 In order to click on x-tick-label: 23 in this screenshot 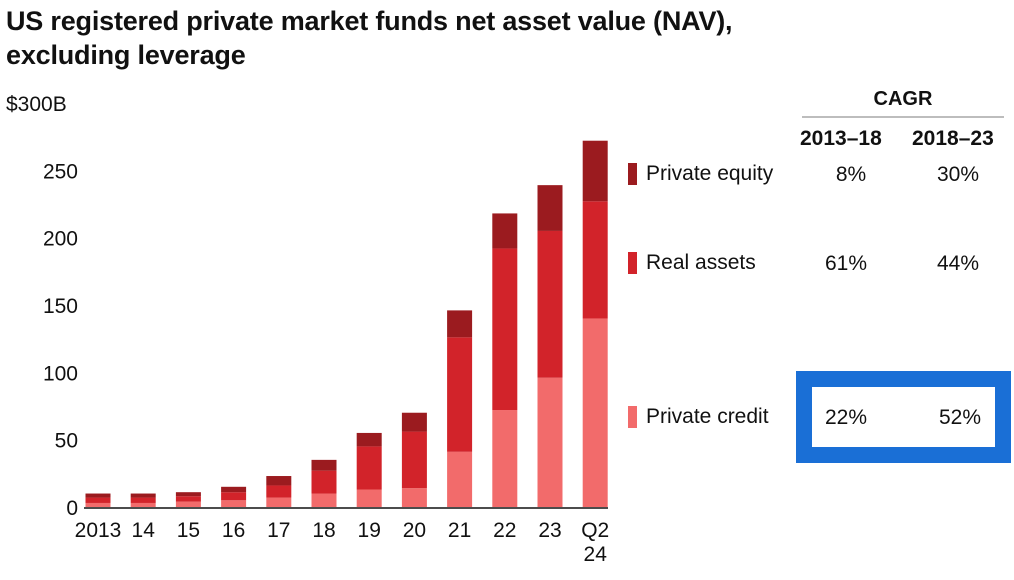, I will do `click(549, 530)`.